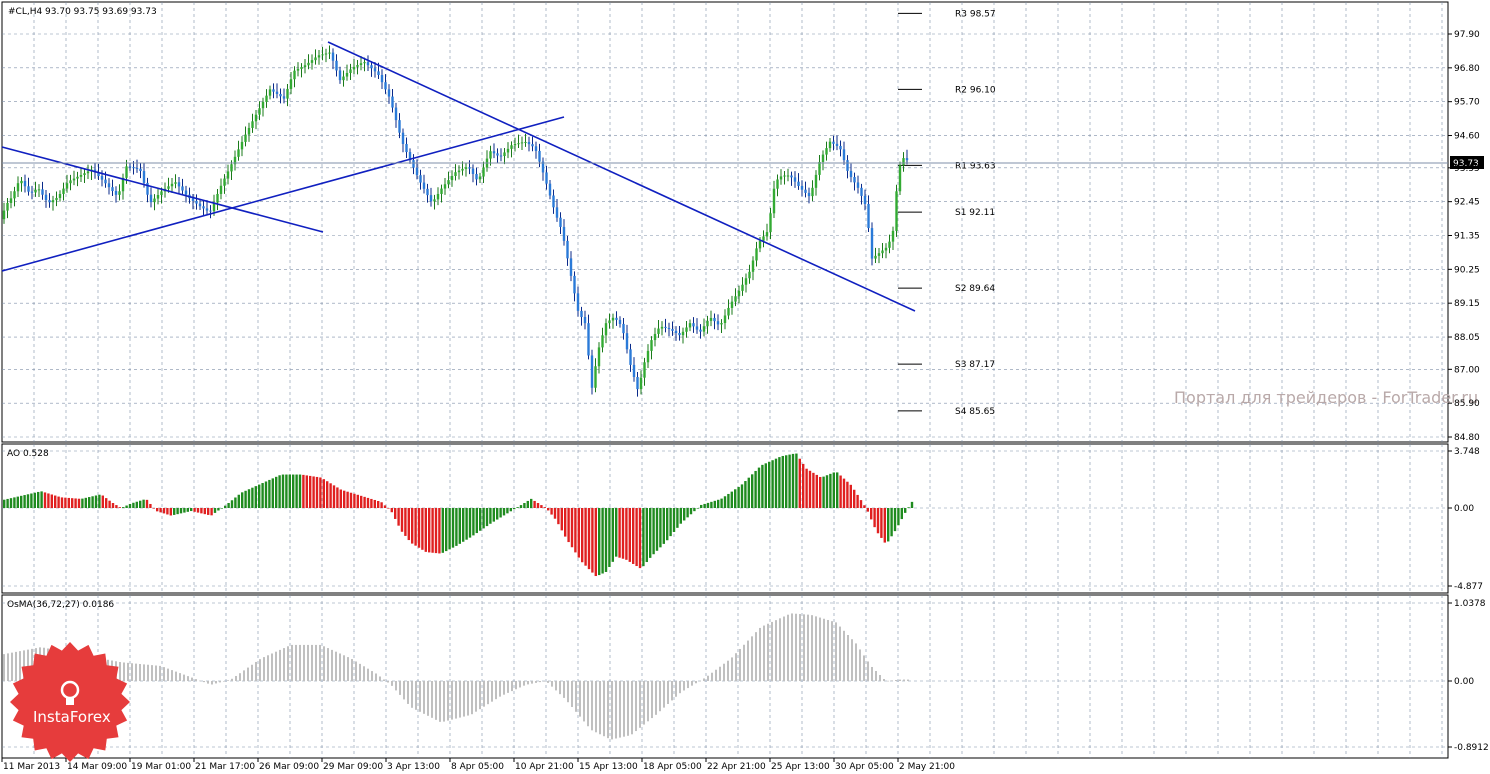  Describe the element at coordinates (975, 213) in the screenshot. I see `pivot-label: S1 92.11` at that location.